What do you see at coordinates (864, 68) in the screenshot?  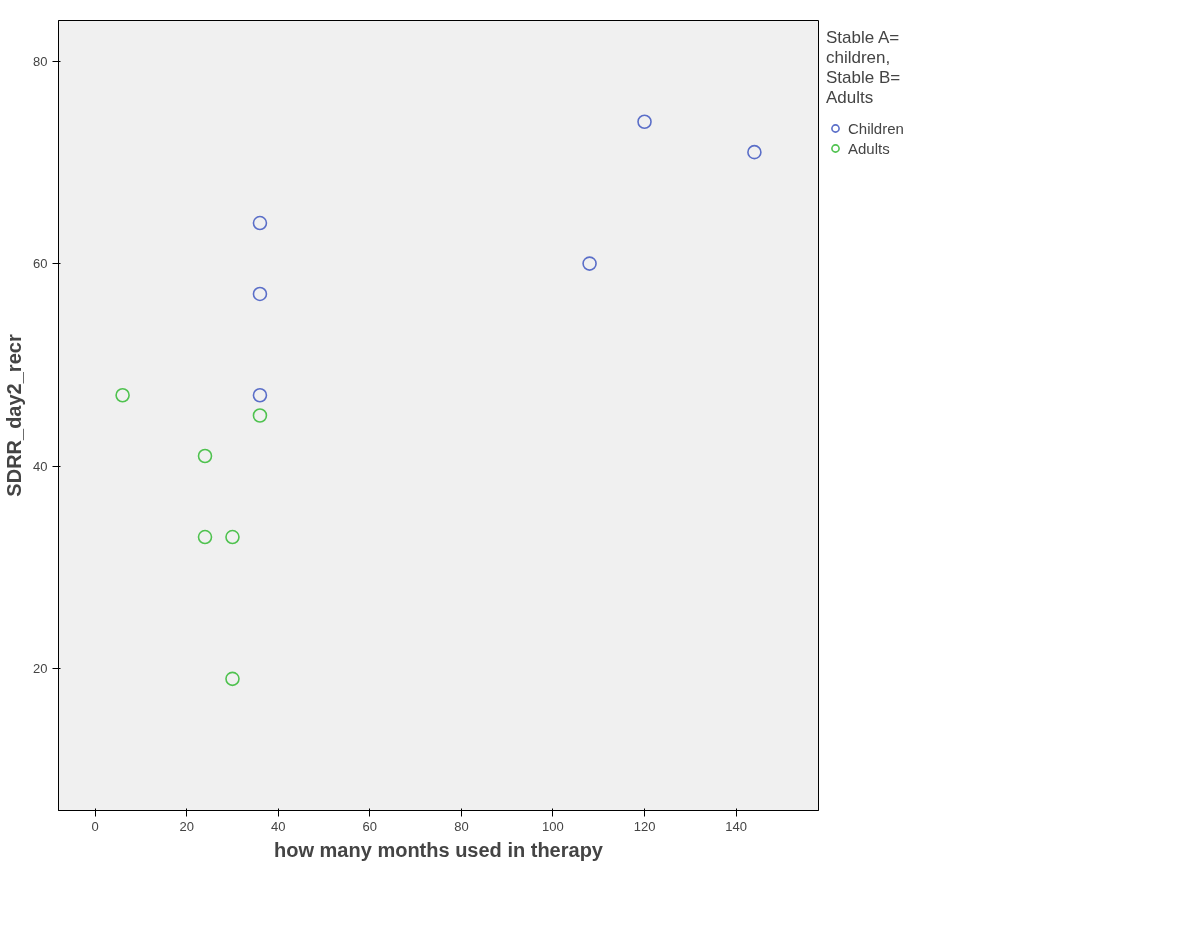 I see `legend-title: Stable A= children, Stable B= Adults` at bounding box center [864, 68].